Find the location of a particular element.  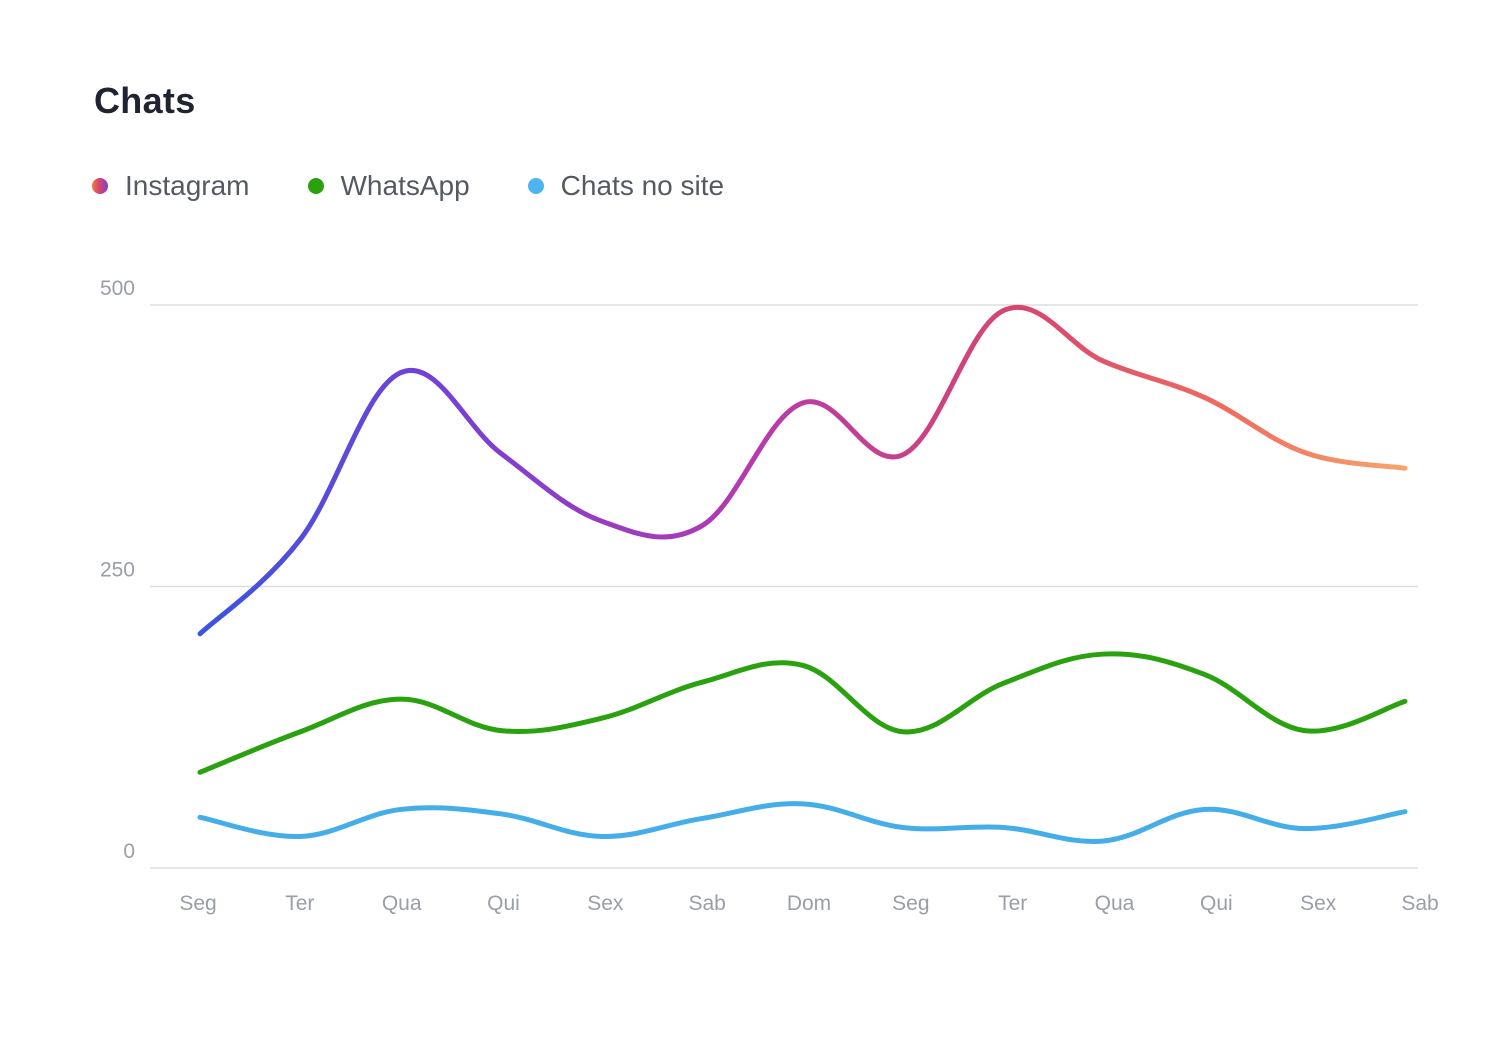

legend-label-site: Chats no site is located at coordinates (642, 185).